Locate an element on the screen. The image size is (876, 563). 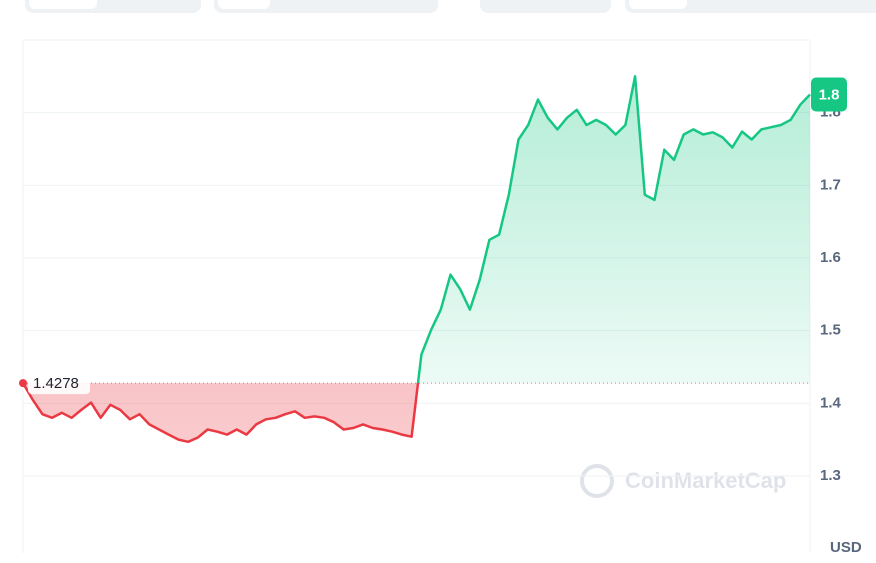
unit-label: USD is located at coordinates (846, 547).